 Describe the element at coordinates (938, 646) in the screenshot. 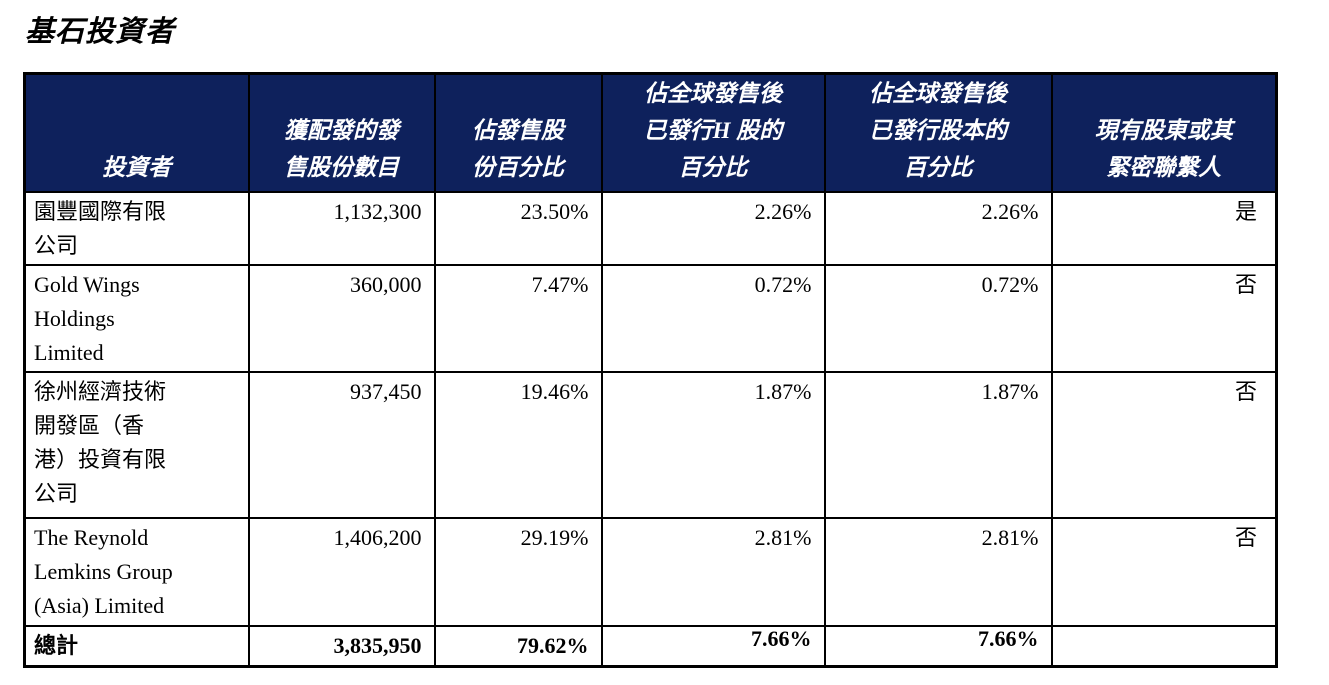

I see `total-pct-share-capital-value: 7.66%` at that location.